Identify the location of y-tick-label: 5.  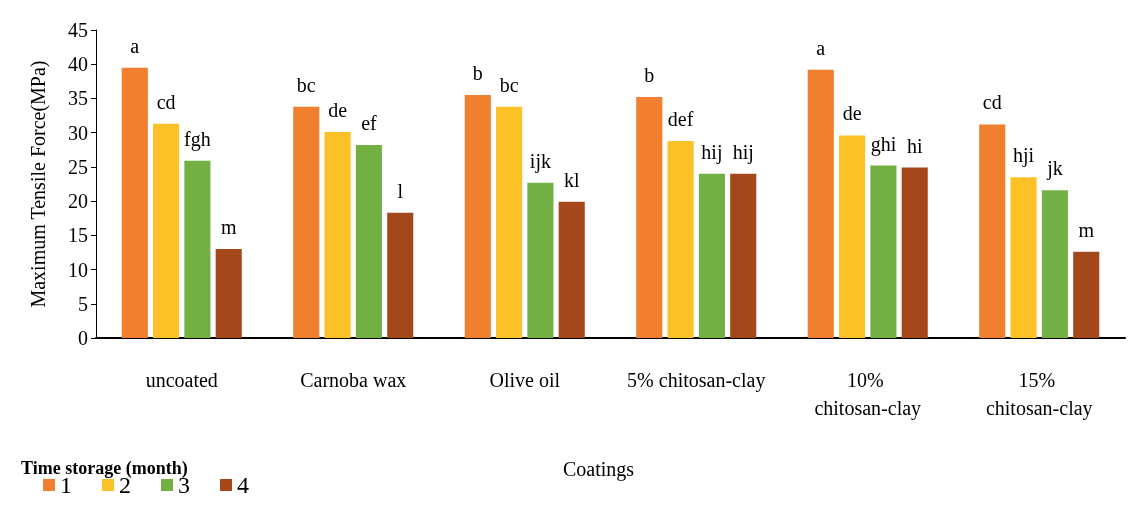
(83, 303).